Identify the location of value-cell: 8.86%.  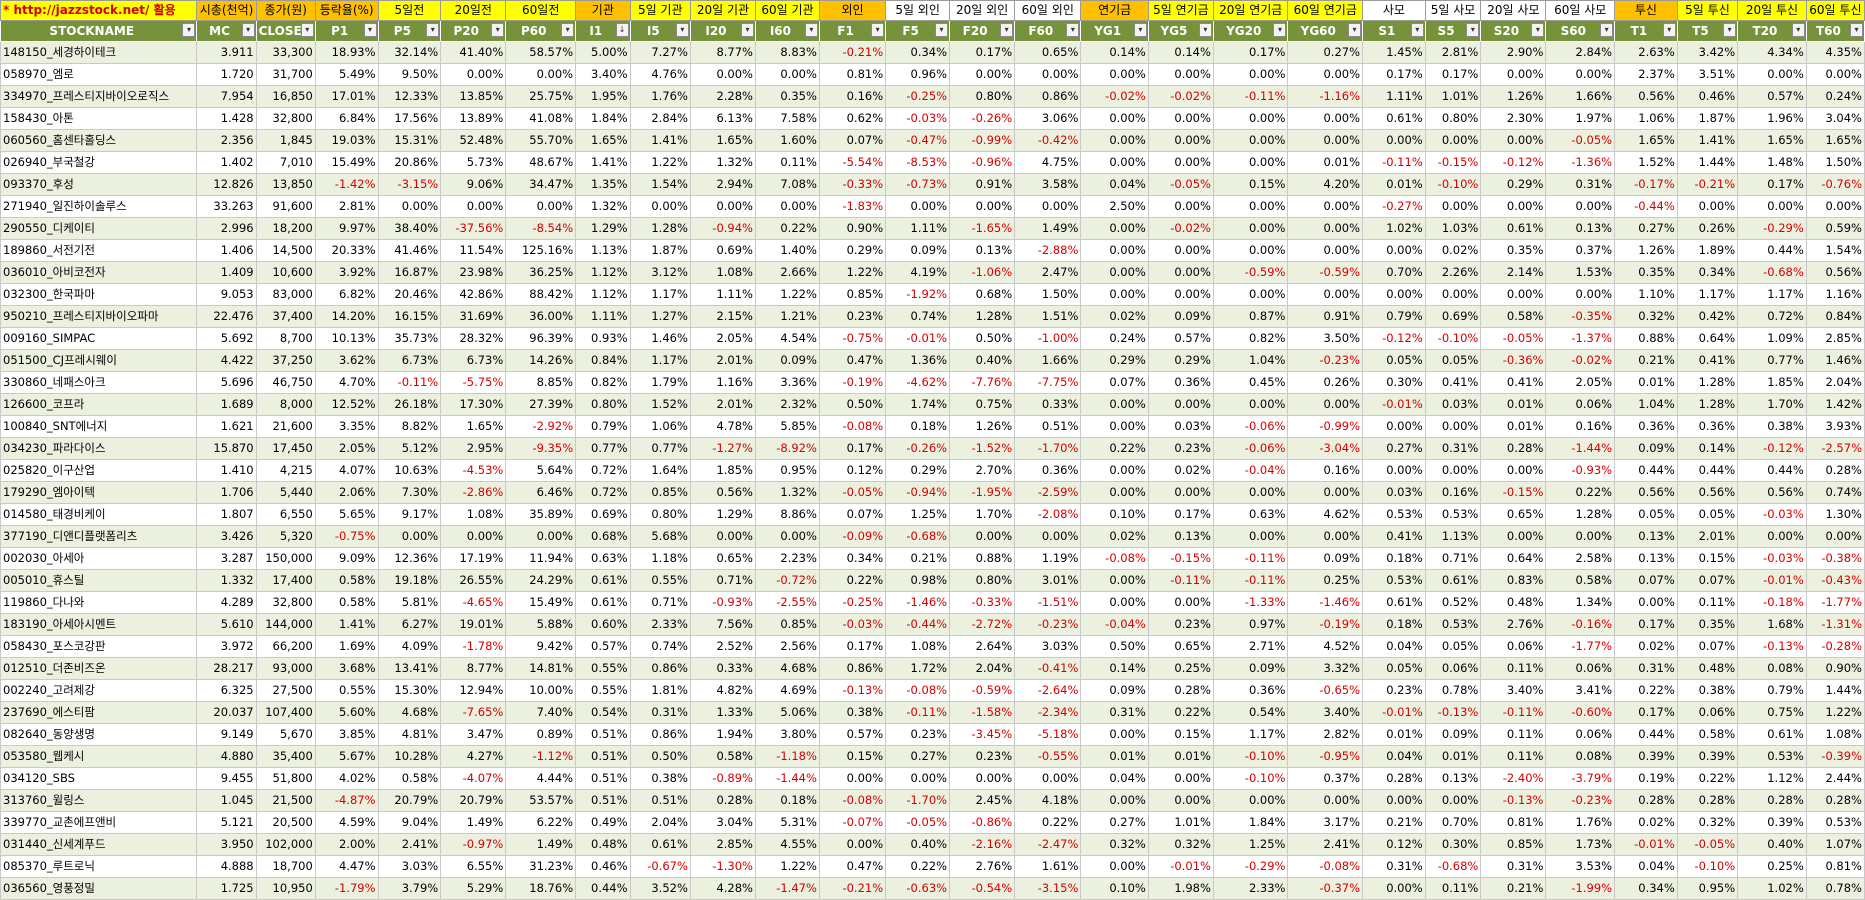
(787, 514).